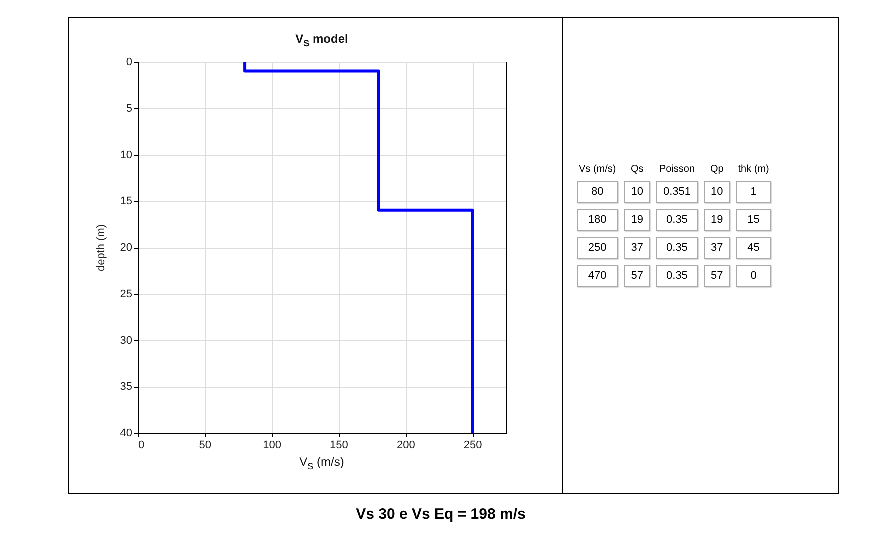 The height and width of the screenshot is (540, 882). I want to click on text: 470, so click(597, 276).